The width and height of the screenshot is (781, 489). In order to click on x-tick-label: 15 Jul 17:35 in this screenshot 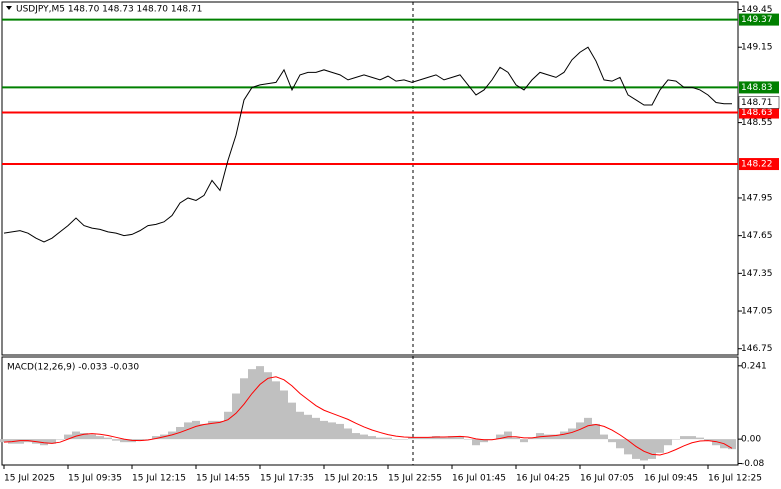, I will do `click(287, 479)`.